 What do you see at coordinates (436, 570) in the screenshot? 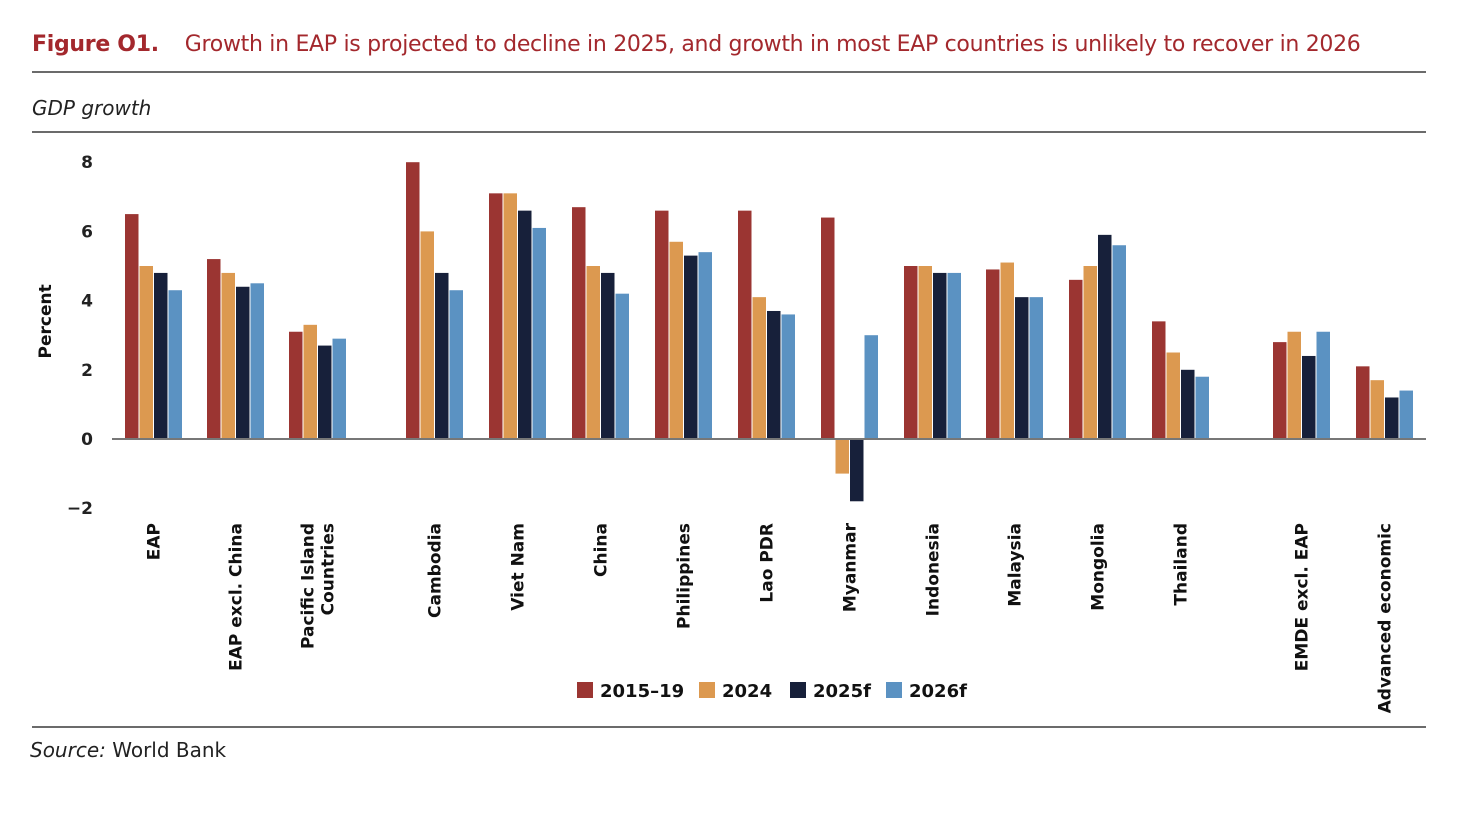
I see `category-label: Cambodia` at bounding box center [436, 570].